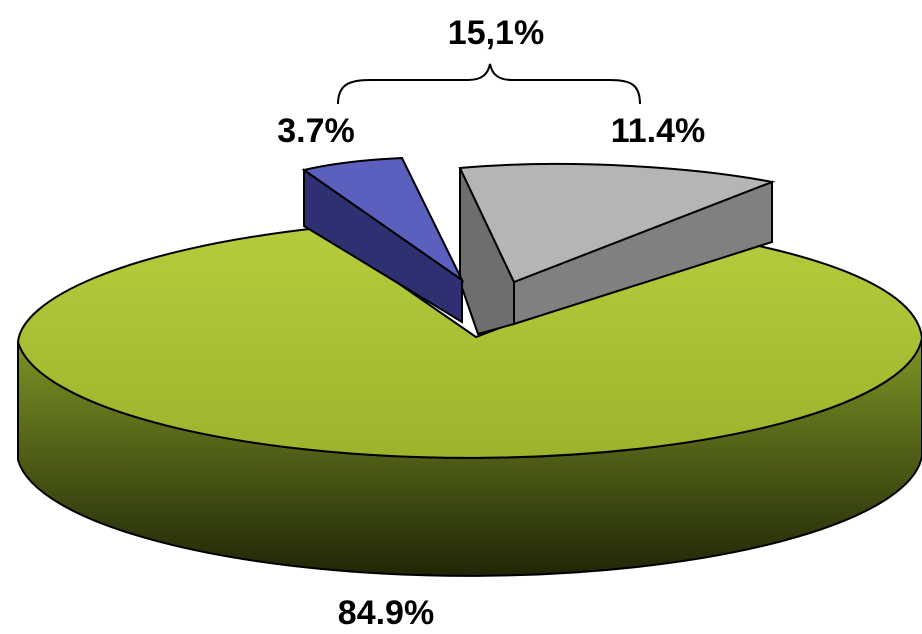 The width and height of the screenshot is (922, 634). I want to click on slice-label-11-4: 11.4%, so click(658, 131).